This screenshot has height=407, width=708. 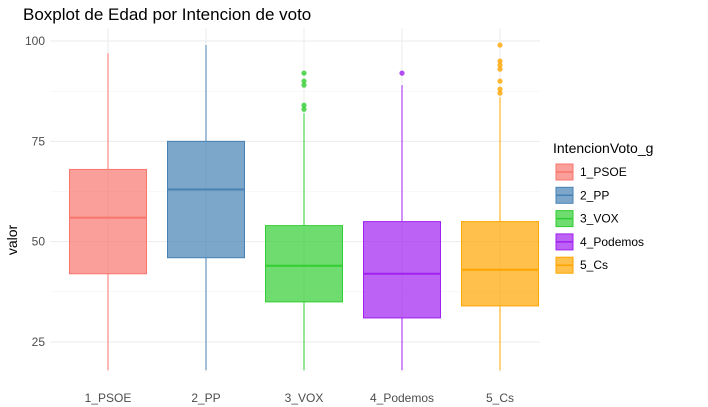 What do you see at coordinates (402, 220) in the screenshot?
I see `box-4_Podemos` at bounding box center [402, 220].